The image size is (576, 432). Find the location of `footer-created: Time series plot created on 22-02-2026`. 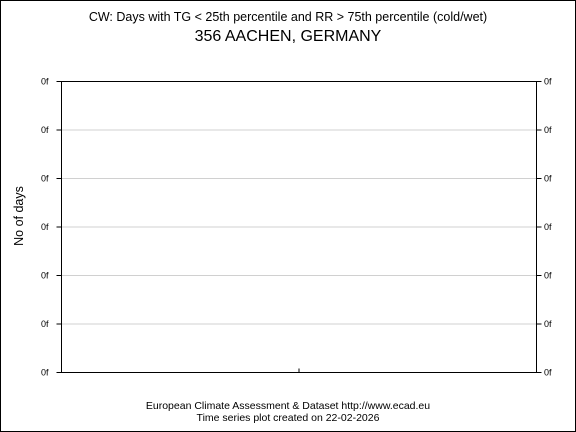

footer-created: Time series plot created on 22-02-2026 is located at coordinates (288, 418).